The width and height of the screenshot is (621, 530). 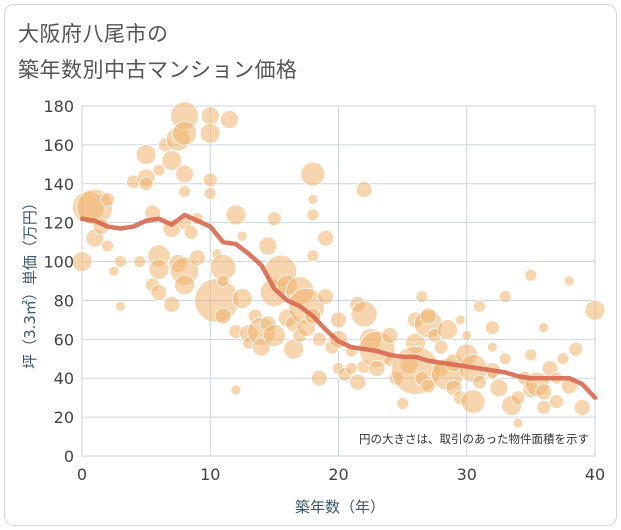 What do you see at coordinates (69, 456) in the screenshot?
I see `y-tick-label: 0` at bounding box center [69, 456].